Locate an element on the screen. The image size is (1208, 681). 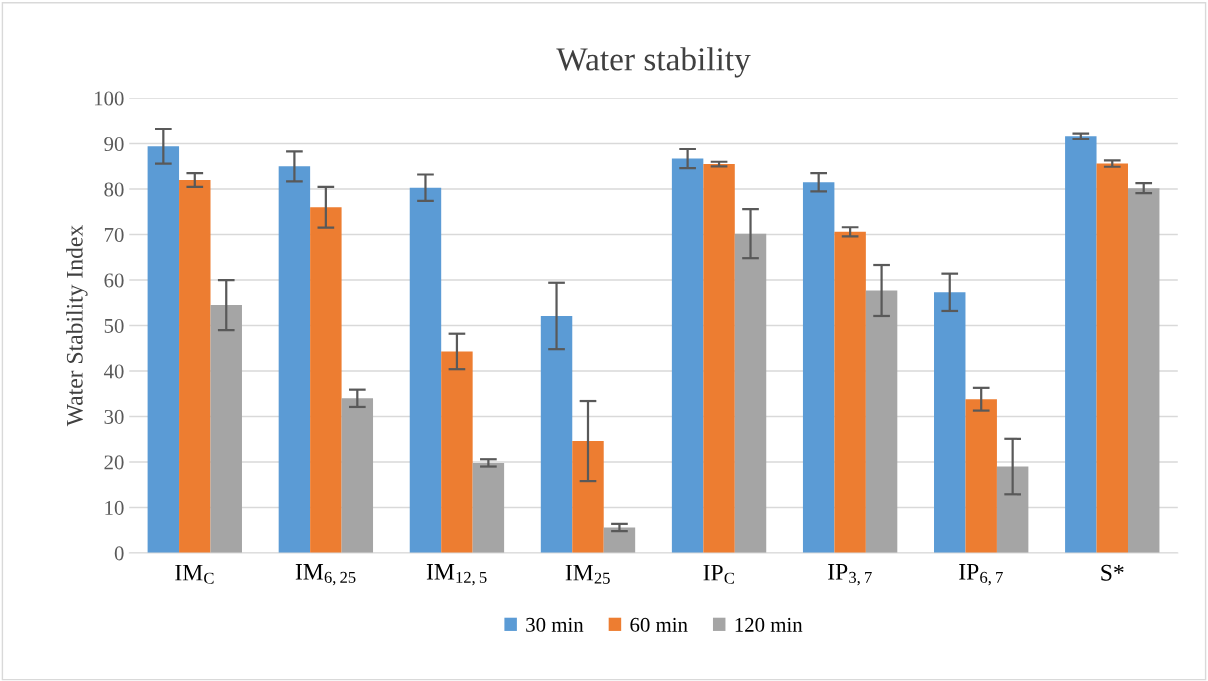
x-tick-label: IP$_{3,7}$ is located at coordinates (850, 575).